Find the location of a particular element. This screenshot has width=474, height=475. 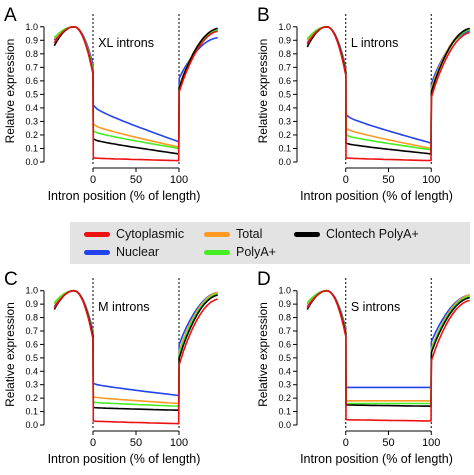

legend-item-polya: PolyA+ is located at coordinates (240, 252).